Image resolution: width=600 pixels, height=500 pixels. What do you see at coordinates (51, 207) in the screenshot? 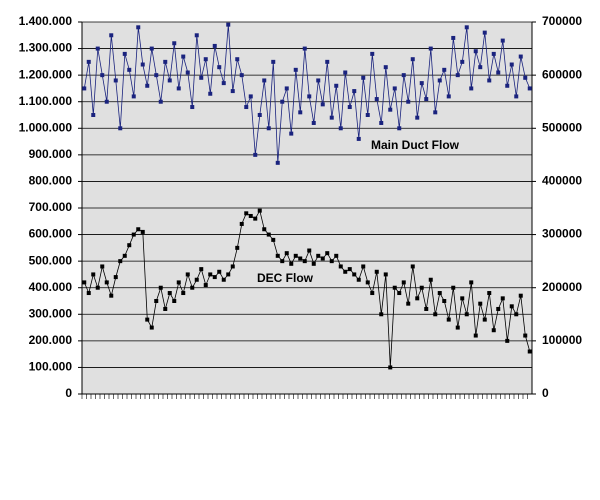
I see `y-tick-label: 700.000` at bounding box center [51, 207].